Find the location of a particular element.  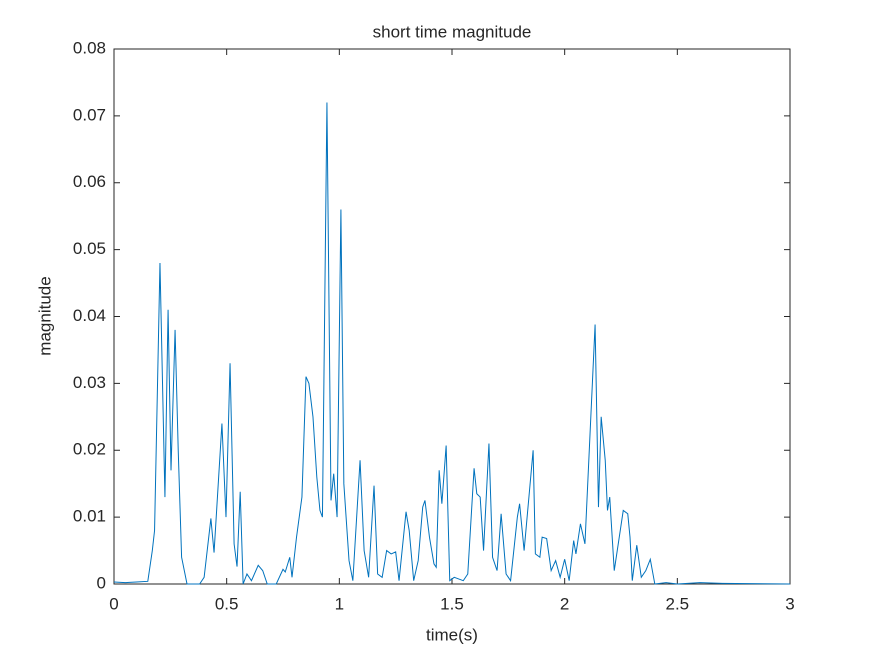

x-tick-label: 1.5 is located at coordinates (452, 603).